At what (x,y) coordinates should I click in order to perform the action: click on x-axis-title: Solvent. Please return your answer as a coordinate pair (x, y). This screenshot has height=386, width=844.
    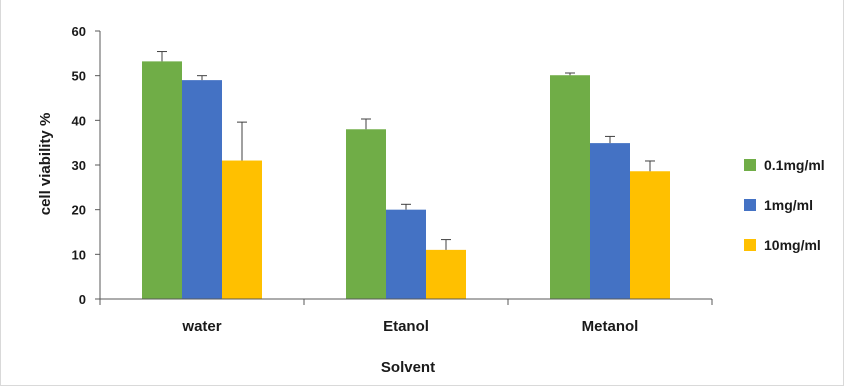
    Looking at the image, I should click on (408, 367).